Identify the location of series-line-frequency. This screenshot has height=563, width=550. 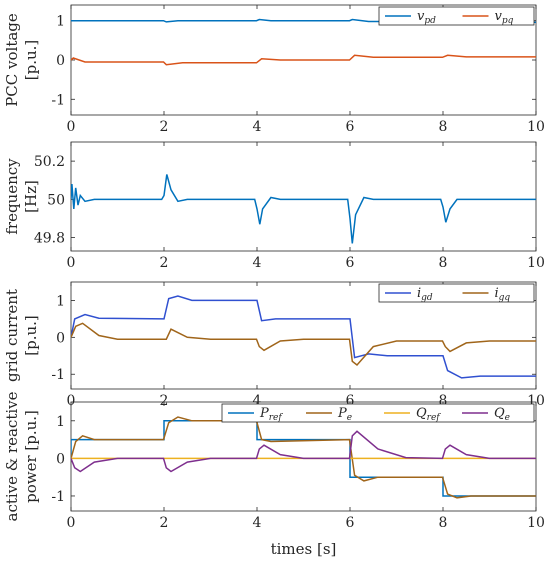
(303, 209).